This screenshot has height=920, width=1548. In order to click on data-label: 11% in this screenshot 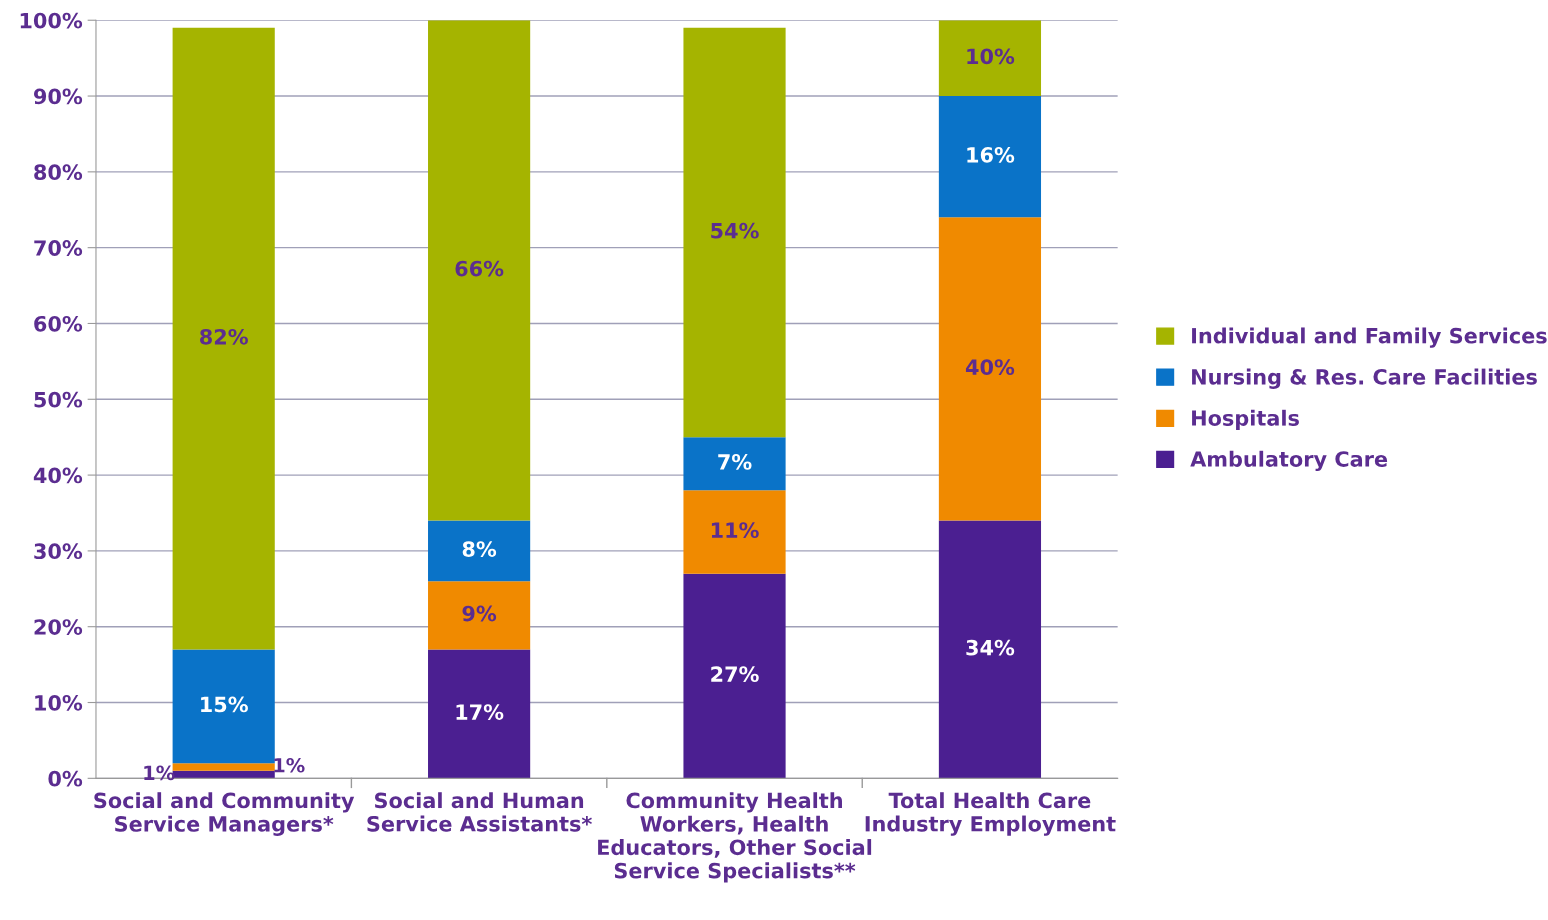, I will do `click(735, 530)`.